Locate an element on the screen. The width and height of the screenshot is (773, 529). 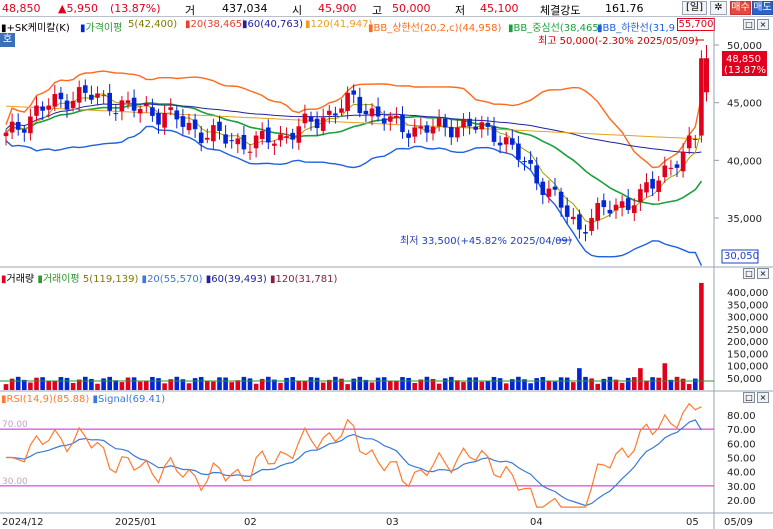
signal-line is located at coordinates (354, 463).